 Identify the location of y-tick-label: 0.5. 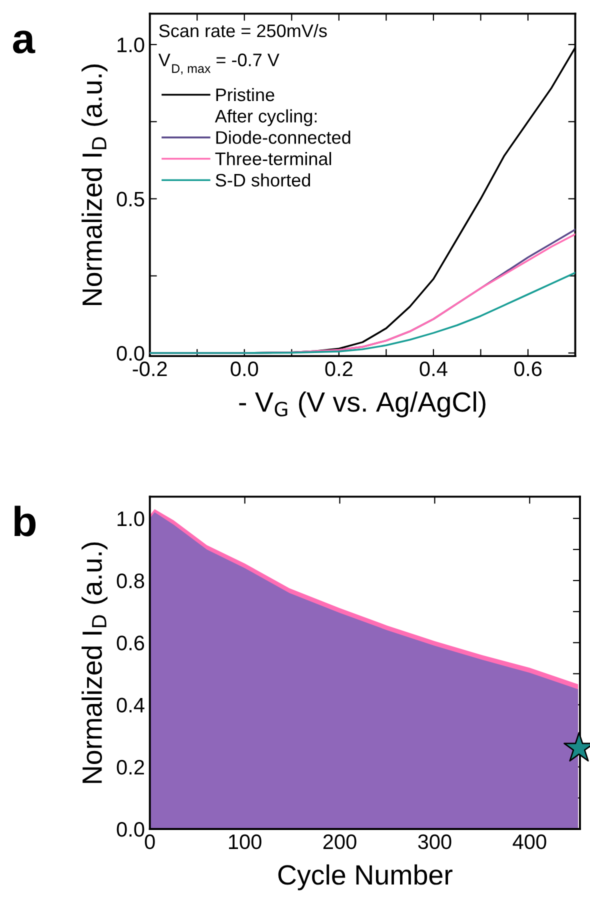
(130, 199).